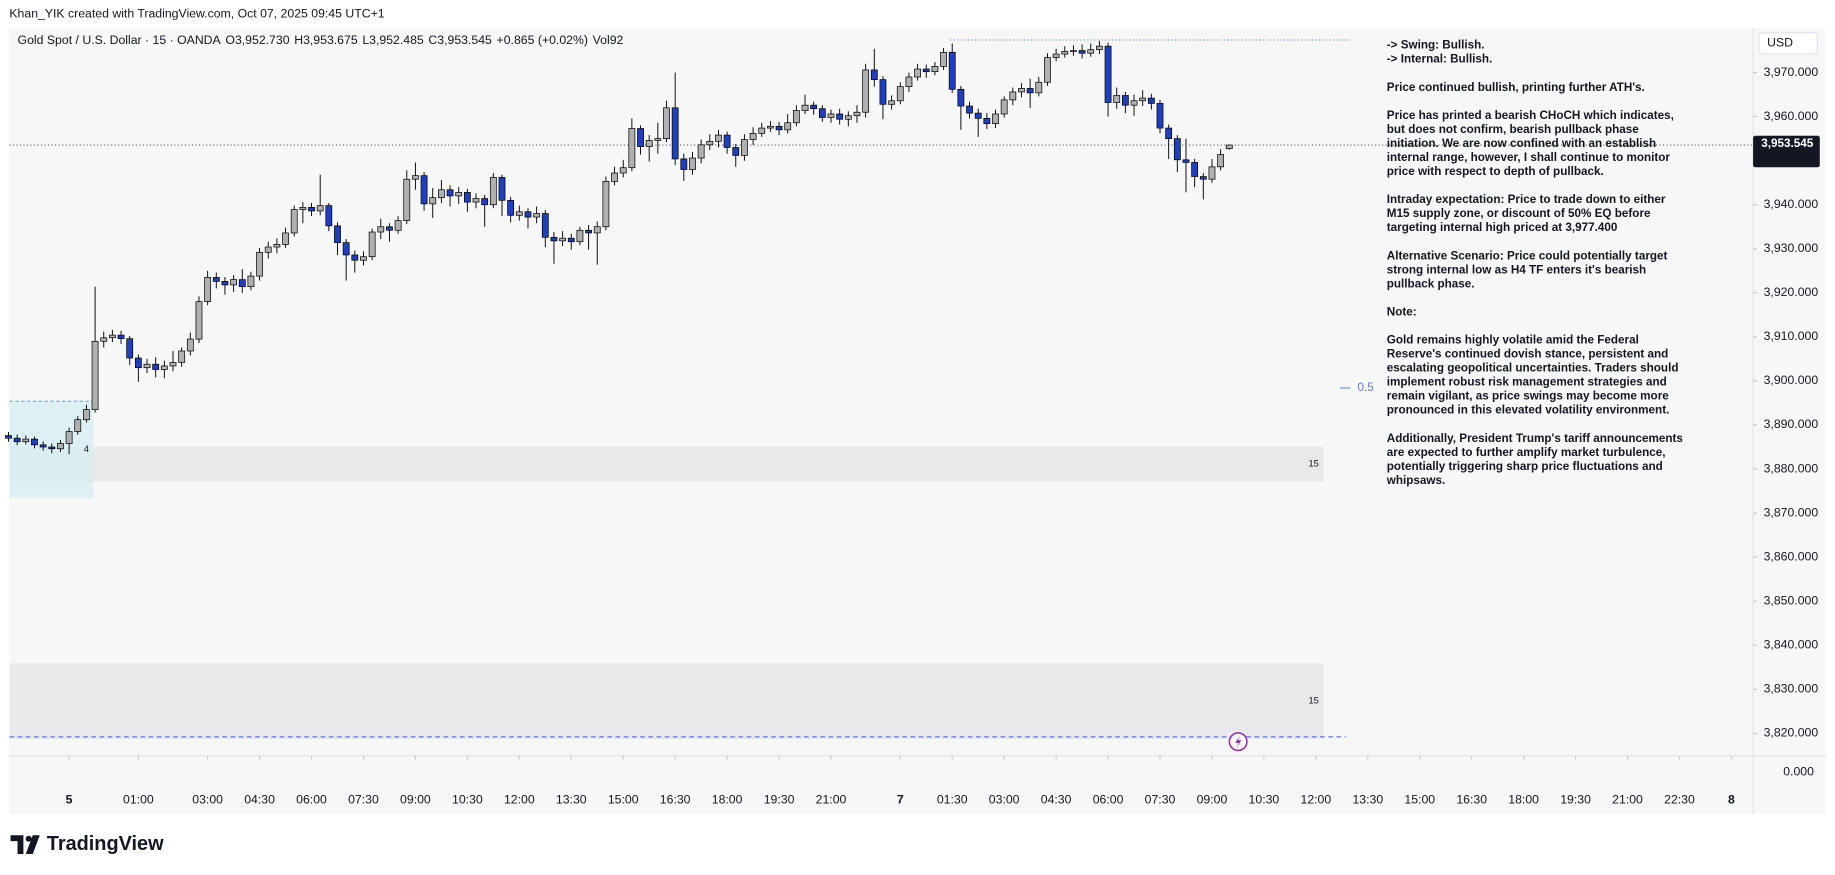 The width and height of the screenshot is (1835, 875). Describe the element at coordinates (1791, 248) in the screenshot. I see `y-tick-label: 3,930.000` at that location.